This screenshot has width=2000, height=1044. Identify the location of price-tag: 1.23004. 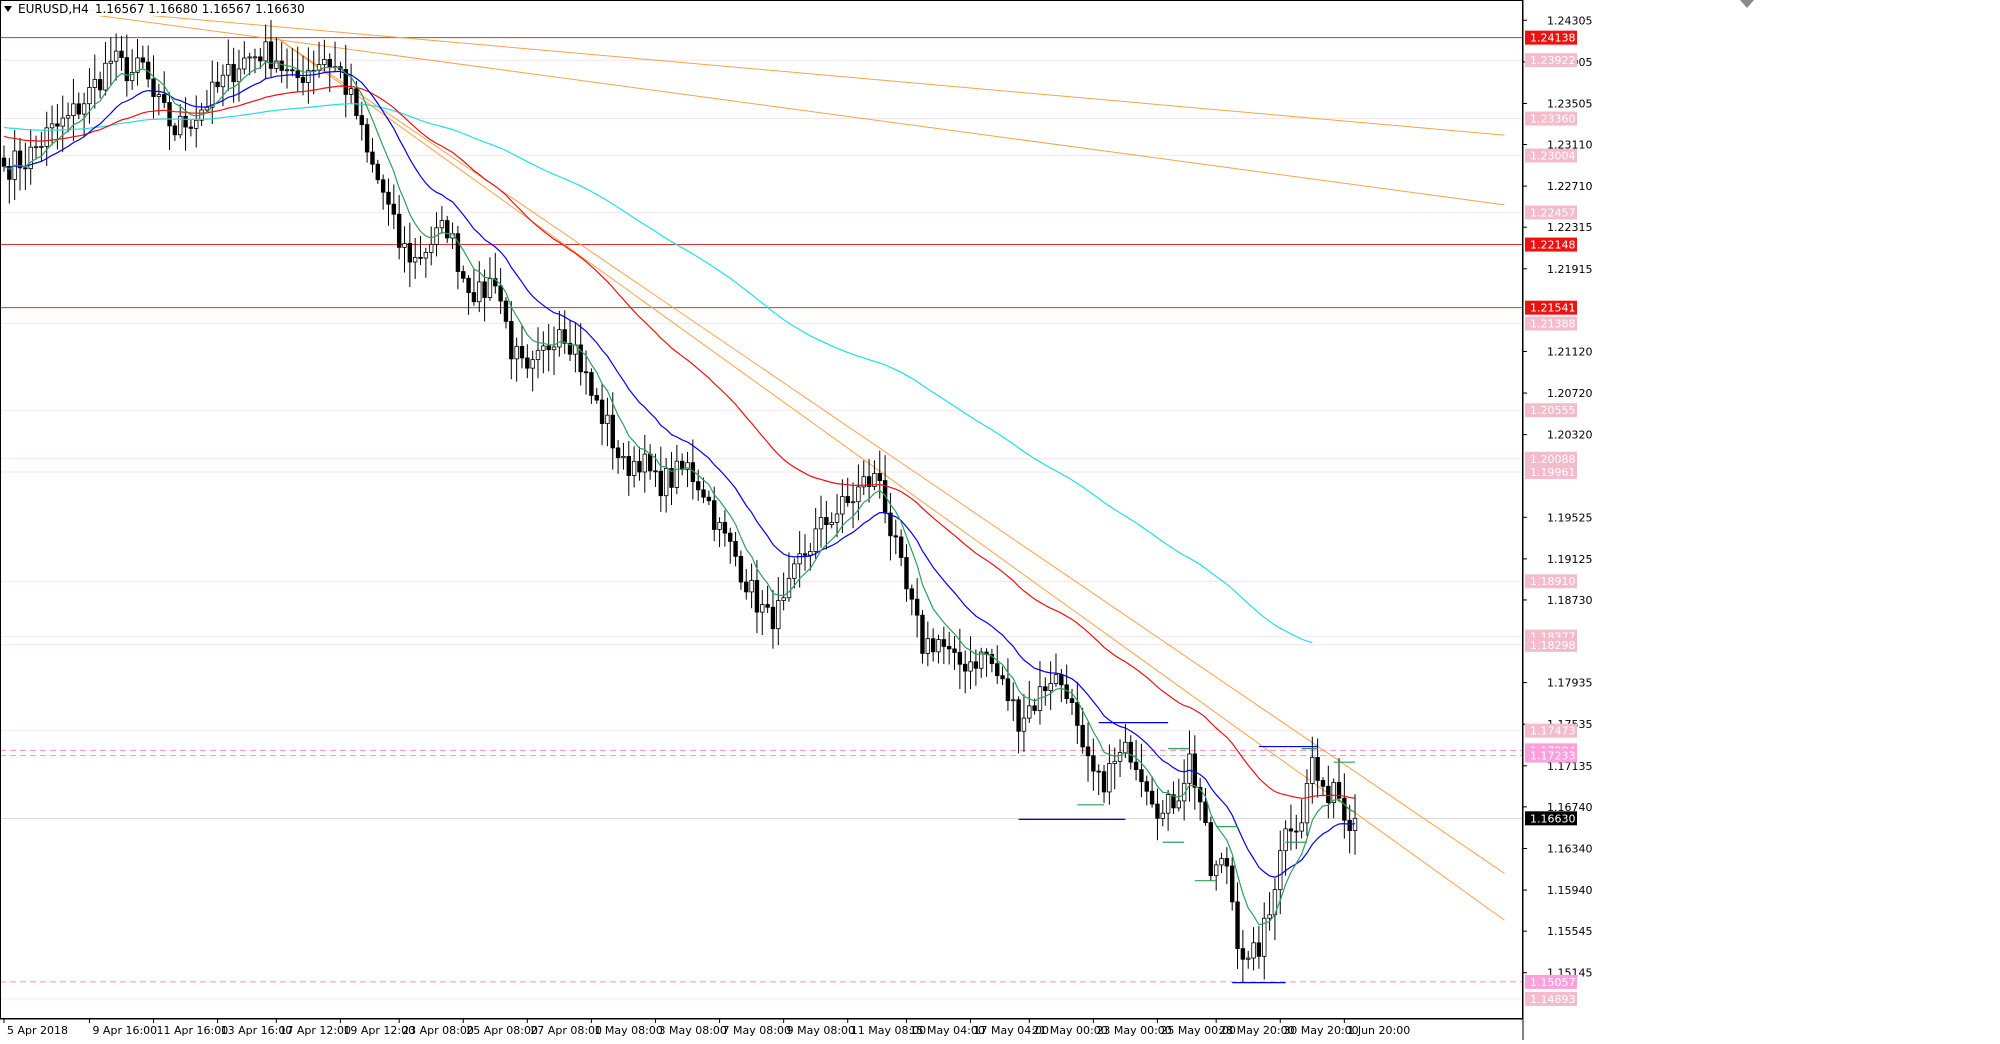
(1551, 155).